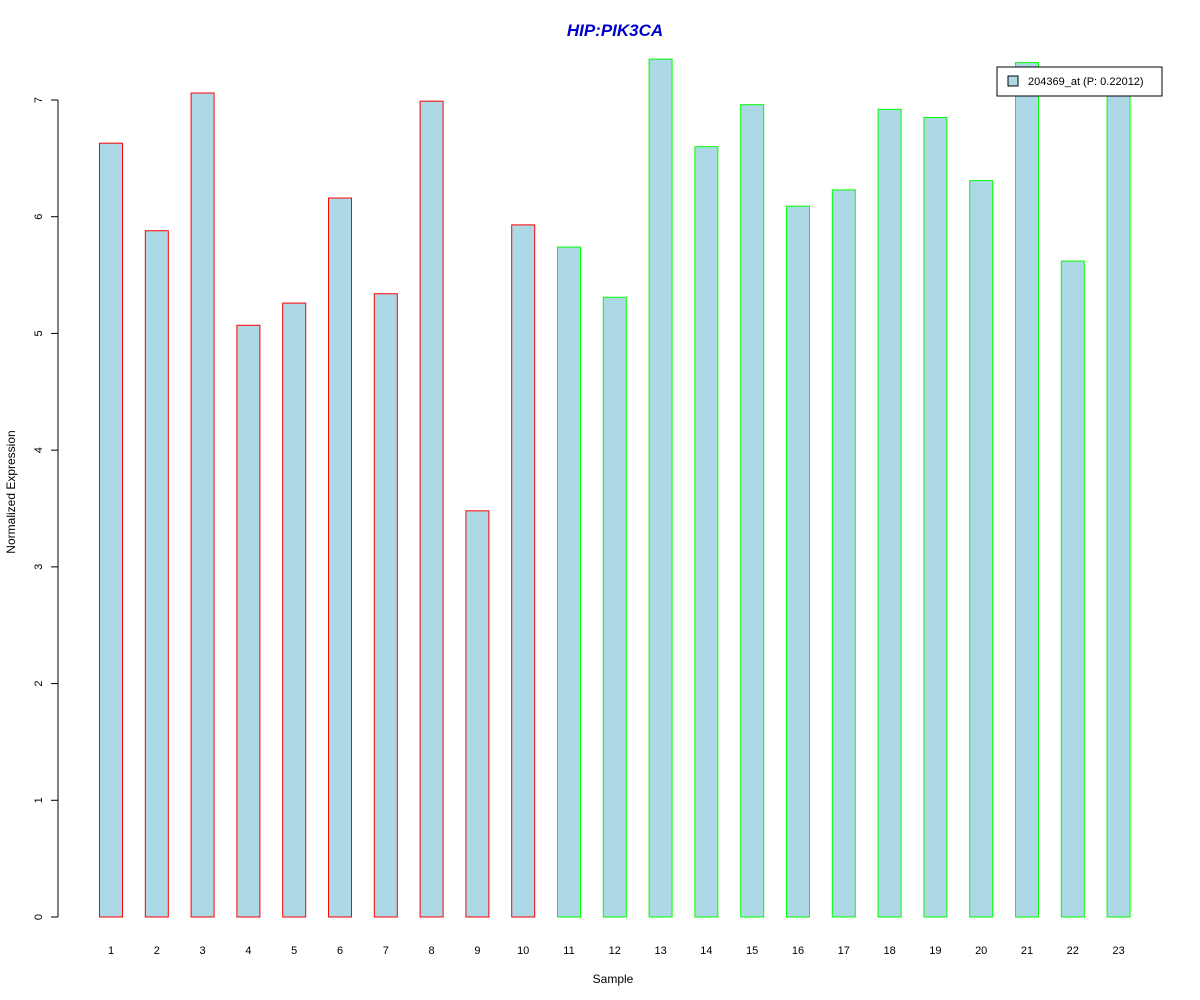 Image resolution: width=1200 pixels, height=1000 pixels. What do you see at coordinates (935, 951) in the screenshot?
I see `x-tick-label: 19` at bounding box center [935, 951].